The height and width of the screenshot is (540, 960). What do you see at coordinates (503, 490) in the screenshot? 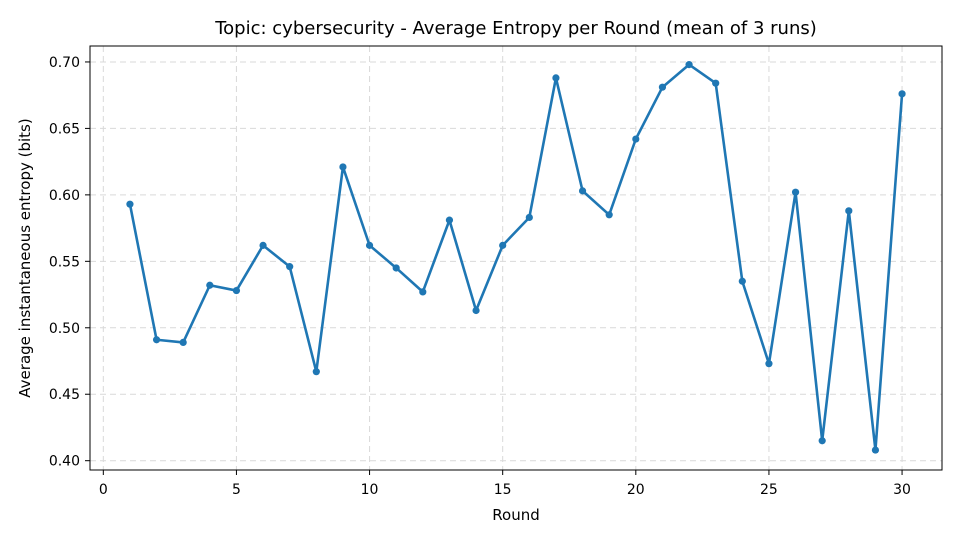
I see `x-tick-label: 15` at bounding box center [503, 490].